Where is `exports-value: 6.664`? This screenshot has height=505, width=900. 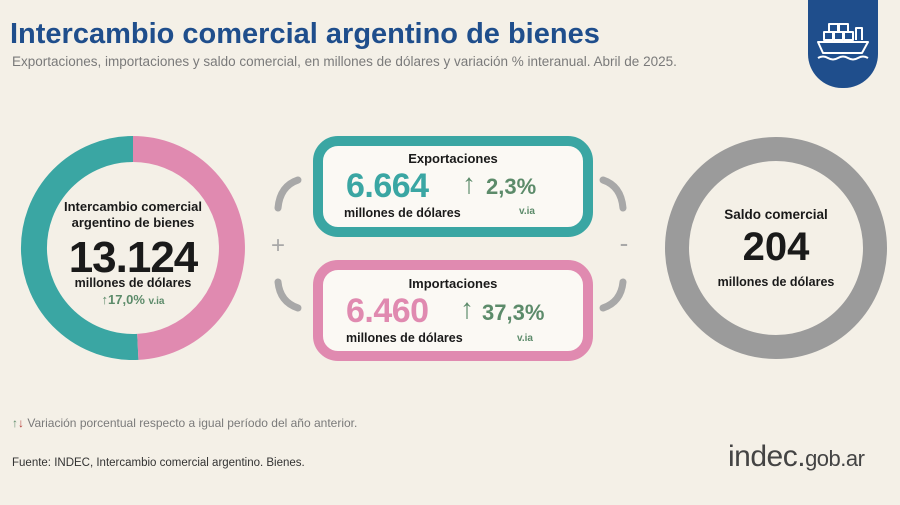 exports-value: 6.664 is located at coordinates (387, 186).